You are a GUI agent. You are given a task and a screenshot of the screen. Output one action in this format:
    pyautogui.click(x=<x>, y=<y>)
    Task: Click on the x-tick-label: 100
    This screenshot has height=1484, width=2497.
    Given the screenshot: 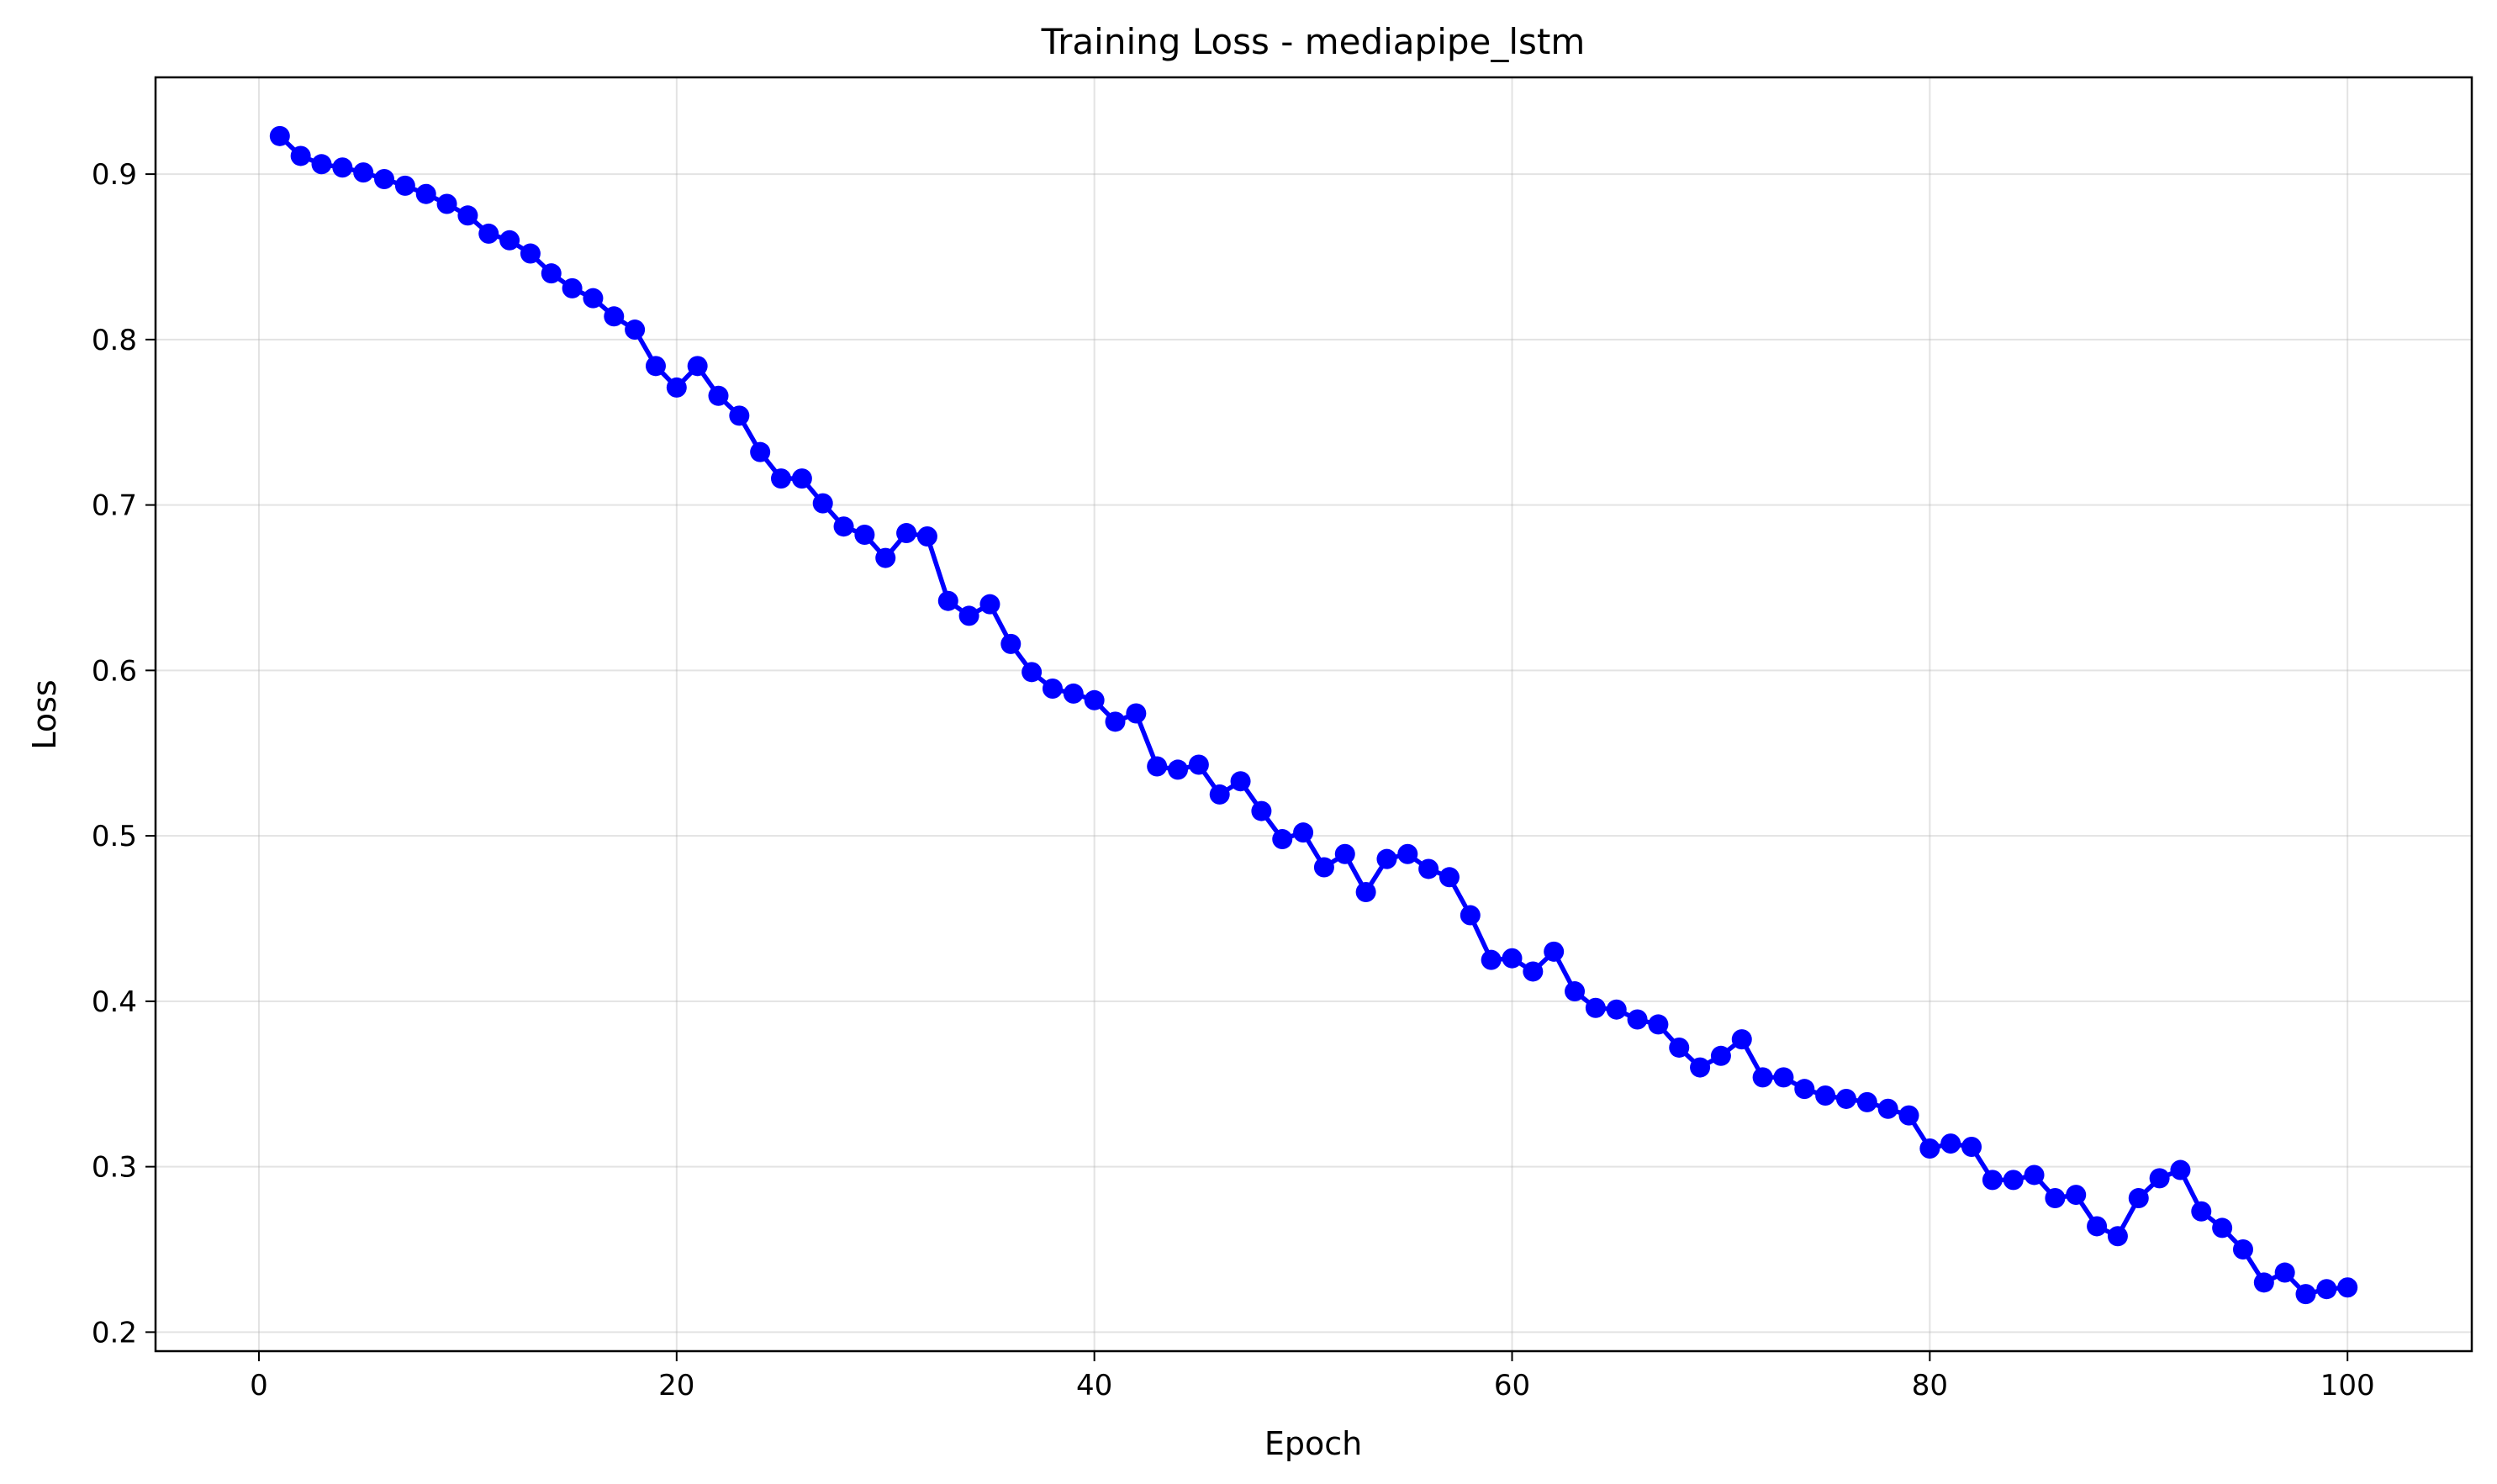 What is the action you would take?
    pyautogui.click(x=2347, y=1385)
    